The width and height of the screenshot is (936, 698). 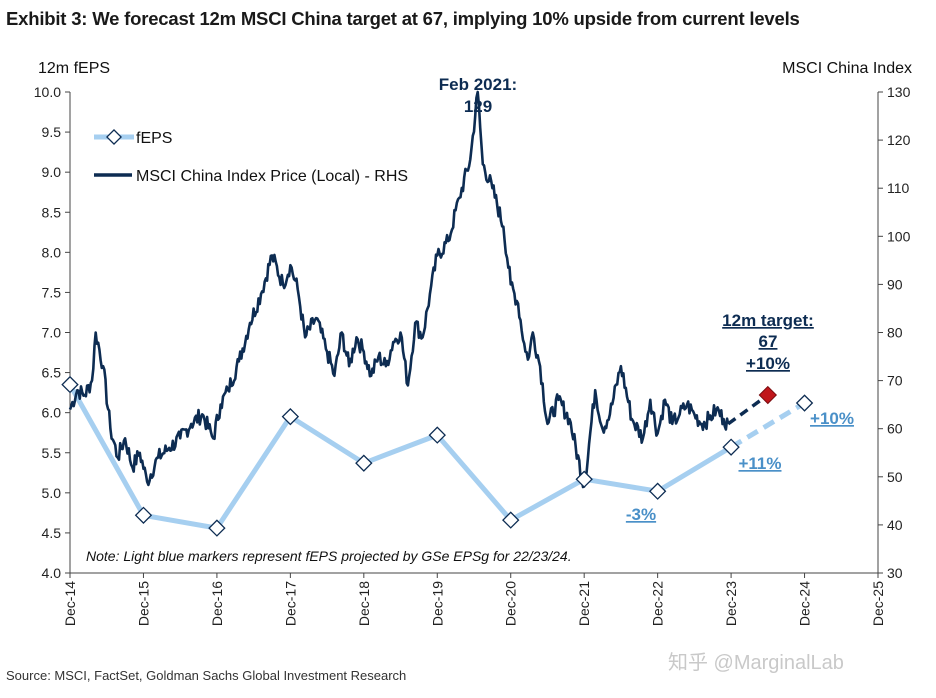 What do you see at coordinates (832, 418) in the screenshot?
I see `feps-growth-label-2024: +10%` at bounding box center [832, 418].